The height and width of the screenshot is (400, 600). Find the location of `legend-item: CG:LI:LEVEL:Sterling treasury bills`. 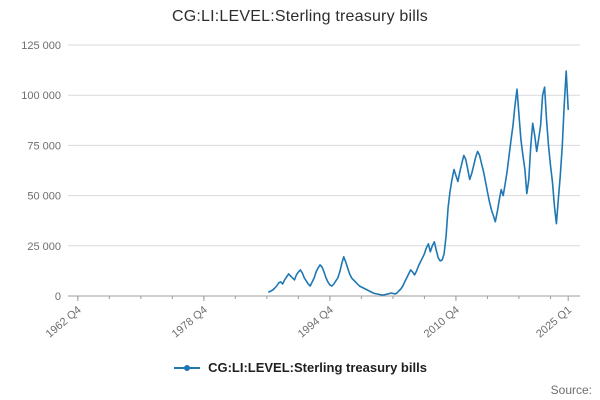

legend-item: CG:LI:LEVEL:Sterling treasury bills is located at coordinates (300, 367).